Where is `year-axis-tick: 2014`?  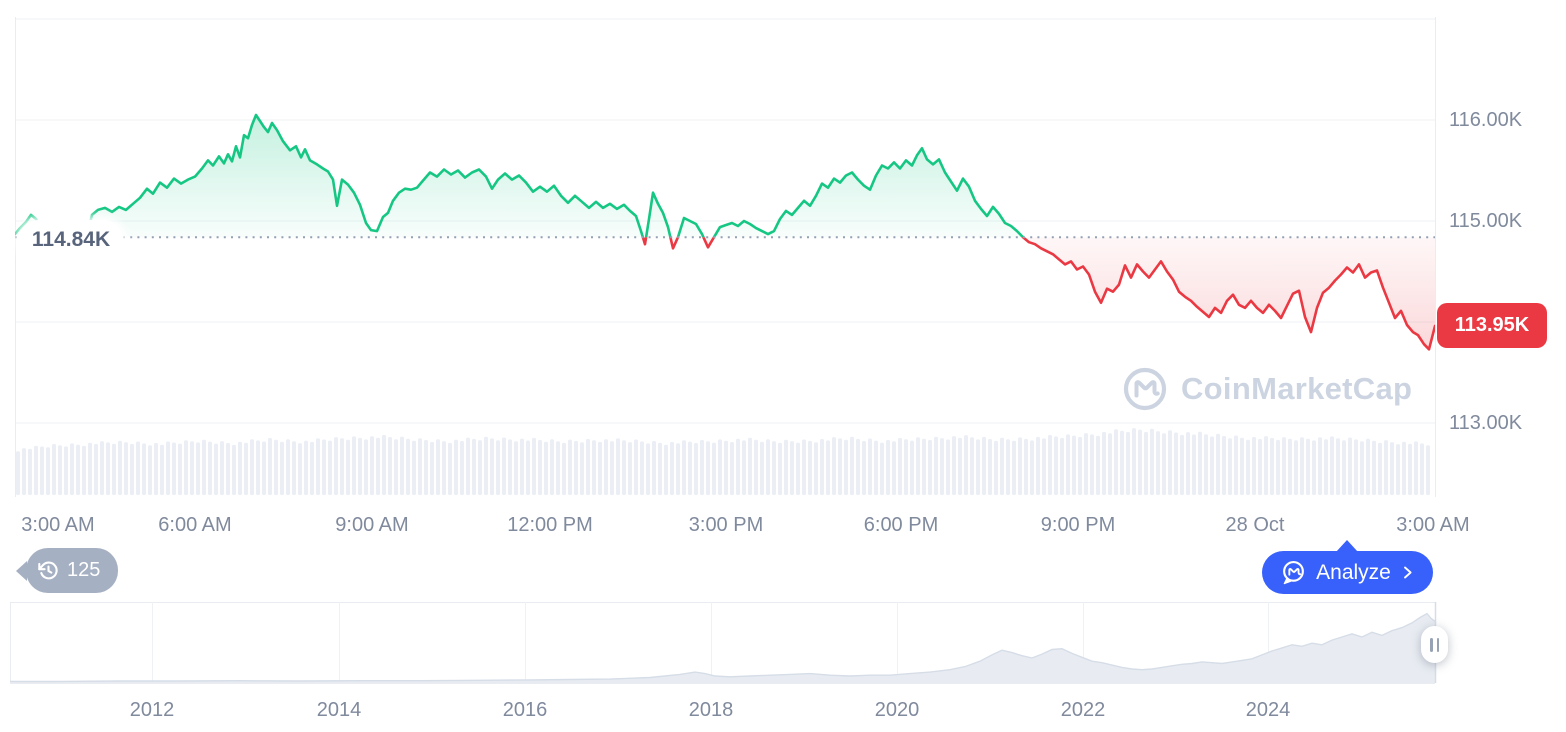
year-axis-tick: 2014 is located at coordinates (339, 710).